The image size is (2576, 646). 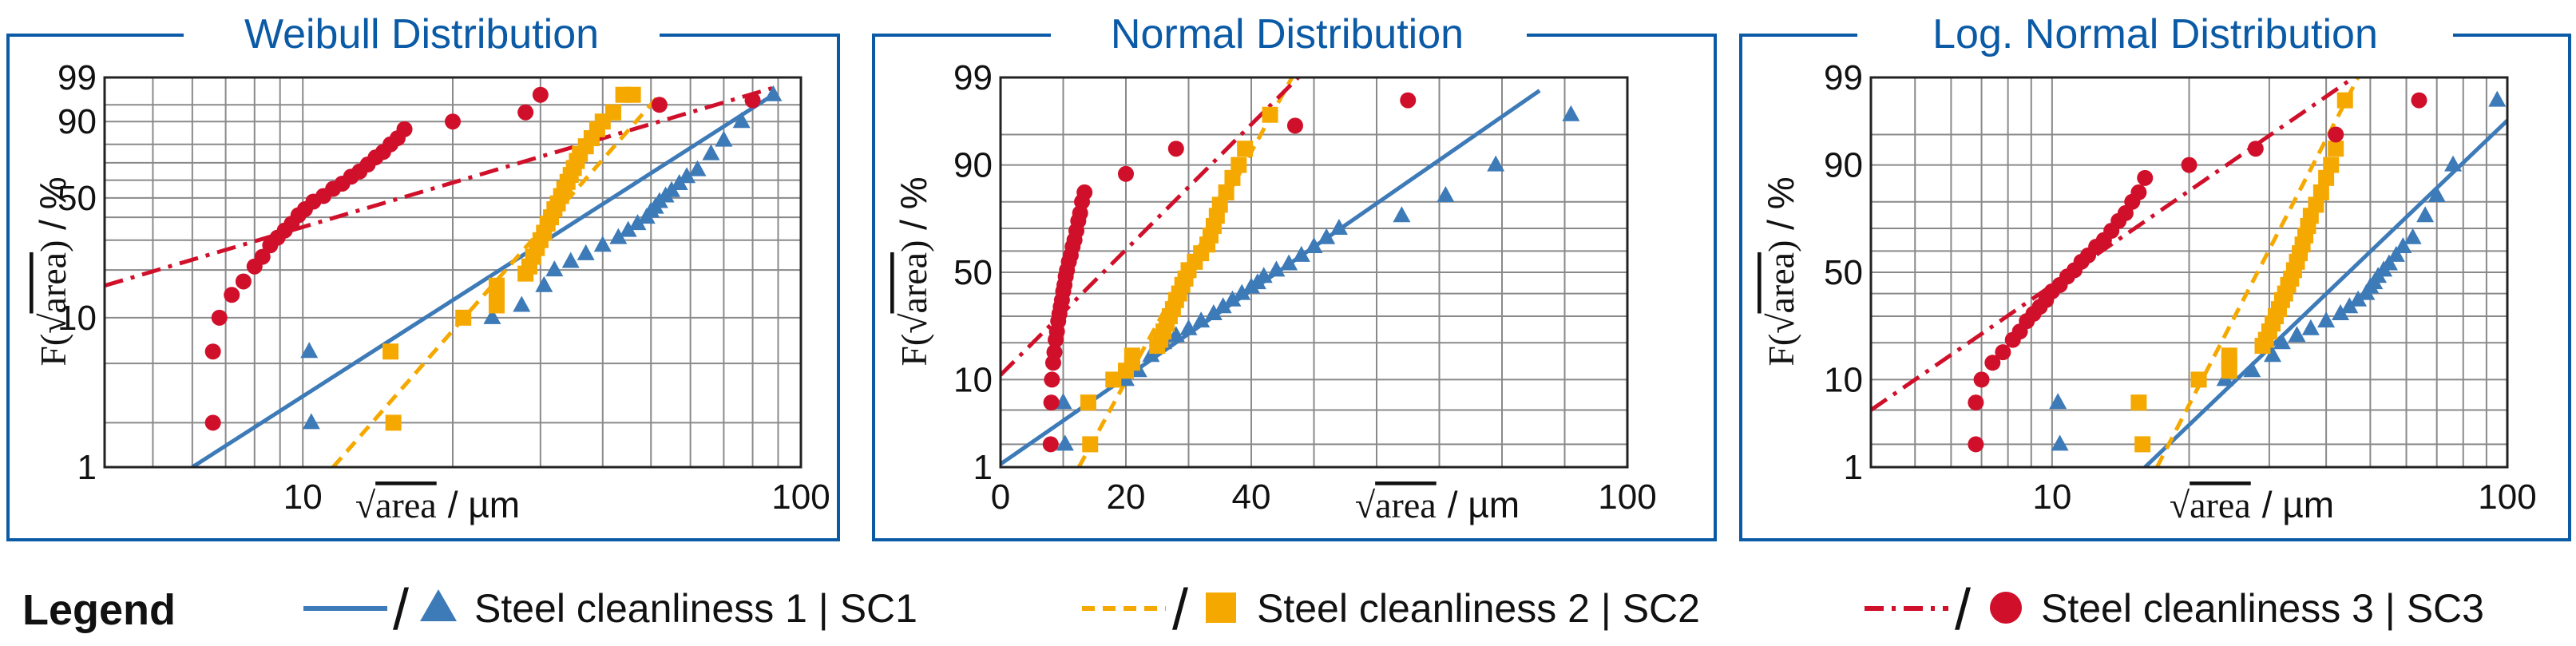 I want to click on legend-entry-sc3: / Steel cleanliness 3 | SC3, so click(x=2174, y=610).